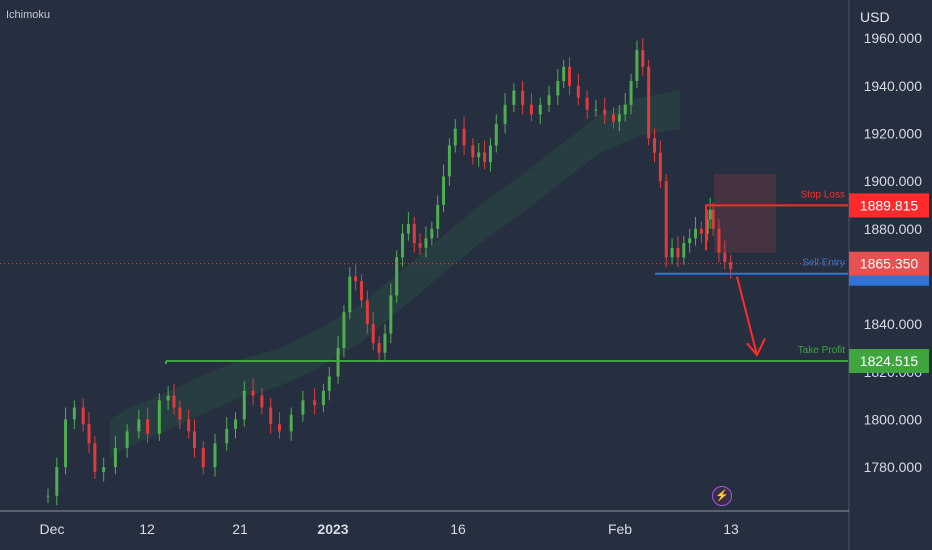  Describe the element at coordinates (823, 263) in the screenshot. I see `sell-entry-label: Sell Entry` at that location.